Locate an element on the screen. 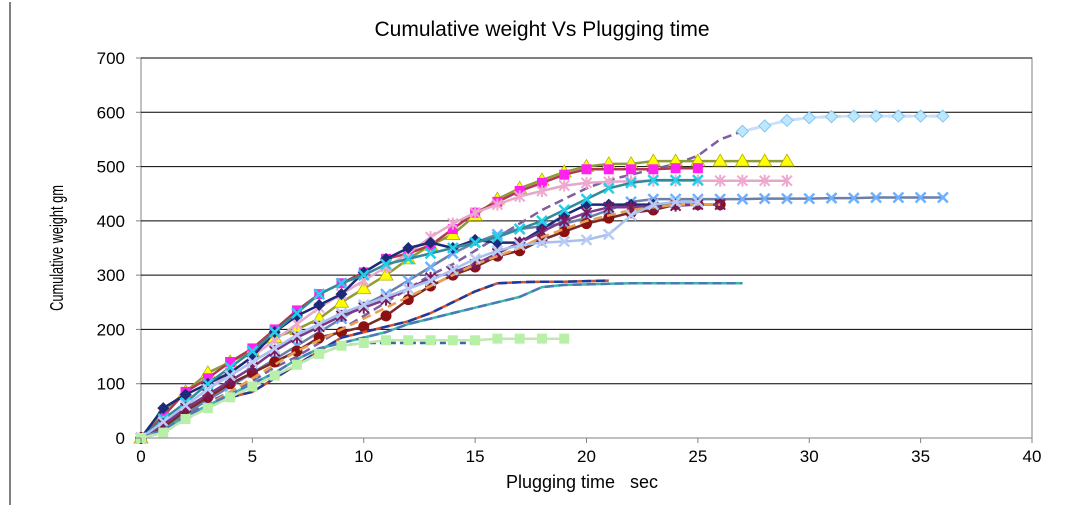 This screenshot has width=1070, height=507. x-axis-title: Plugging time sec is located at coordinates (582, 482).